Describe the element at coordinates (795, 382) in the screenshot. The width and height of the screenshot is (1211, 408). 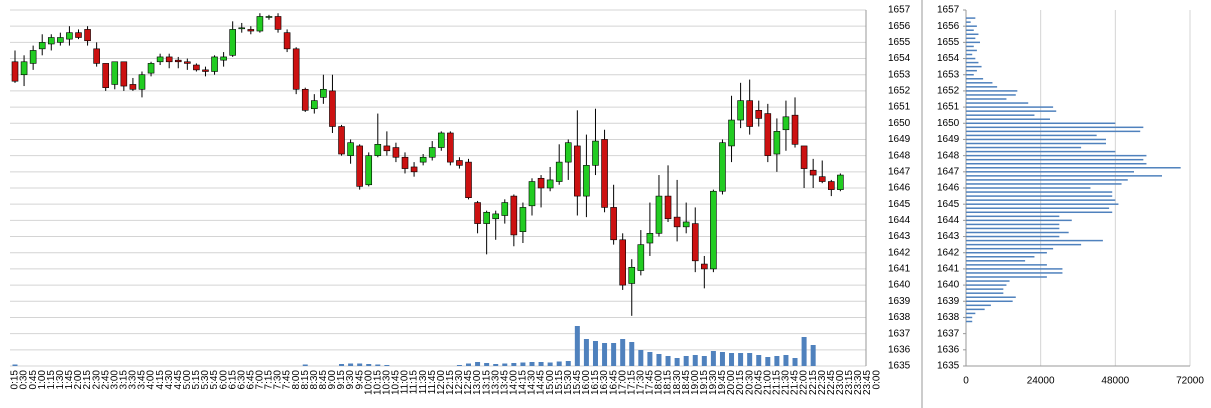
I see `x-tick-label: 21:45` at that location.